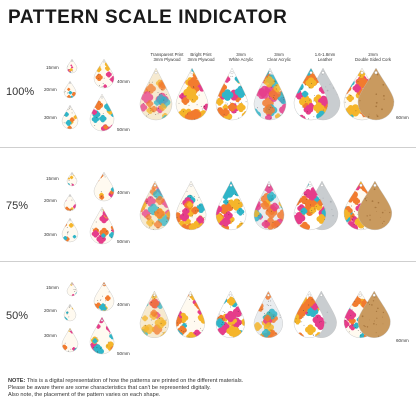  What do you see at coordinates (373, 59) in the screenshot?
I see `material-header-line: Double Sided Cork` at bounding box center [373, 59].